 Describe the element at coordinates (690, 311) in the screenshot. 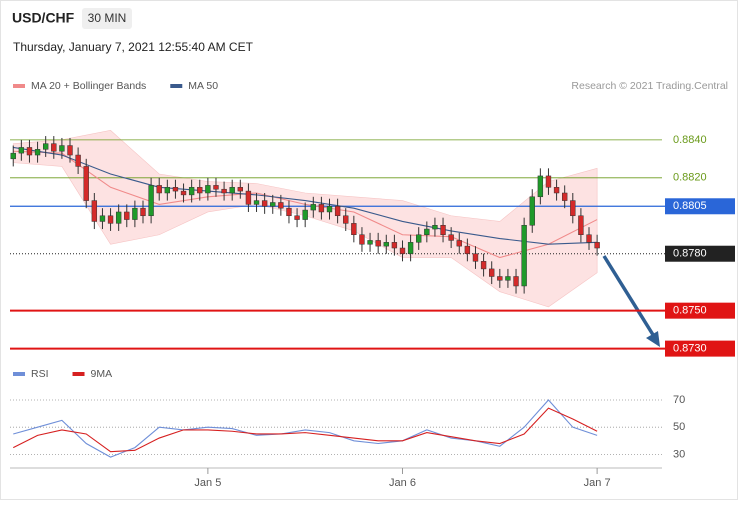

I see `level-label: 0.8750` at that location.